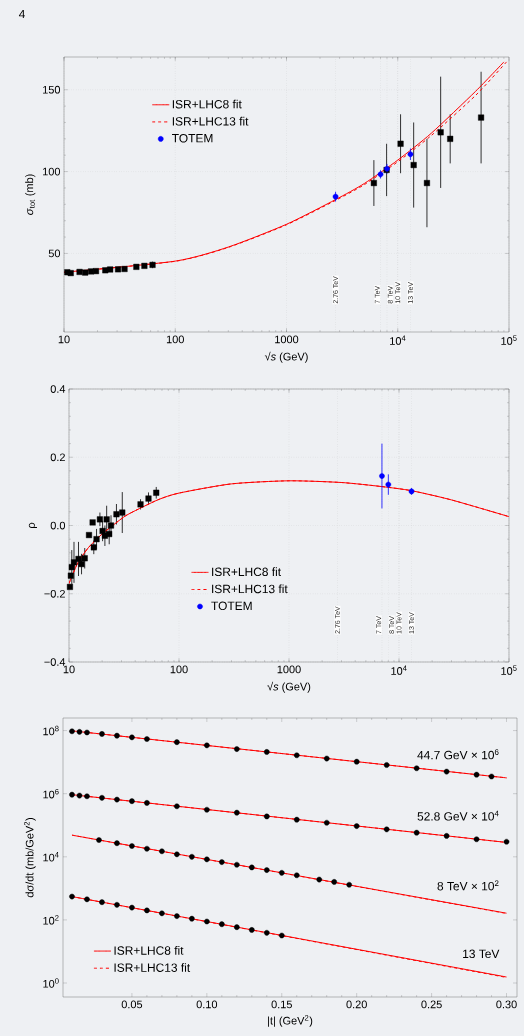 This screenshot has width=524, height=1036. Describe the element at coordinates (58, 525) in the screenshot. I see `y-tick-label: 0.0` at that location.